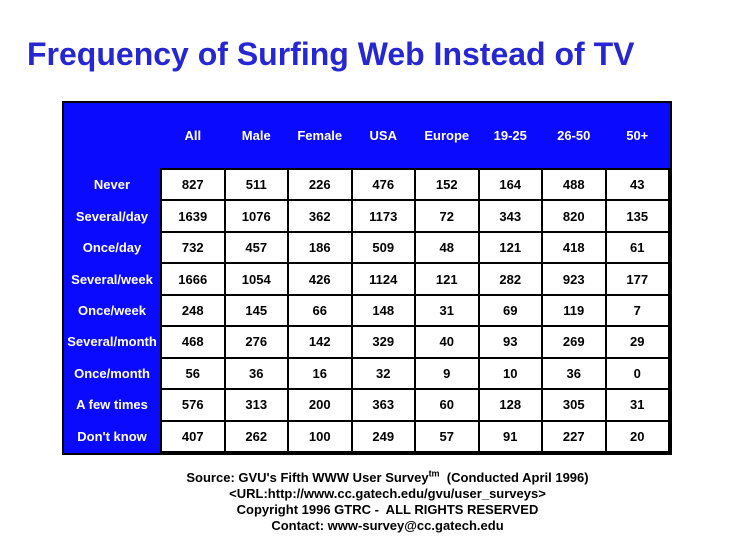 The height and width of the screenshot is (553, 729). Describe the element at coordinates (193, 279) in the screenshot. I see `table-cell: 1666` at that location.